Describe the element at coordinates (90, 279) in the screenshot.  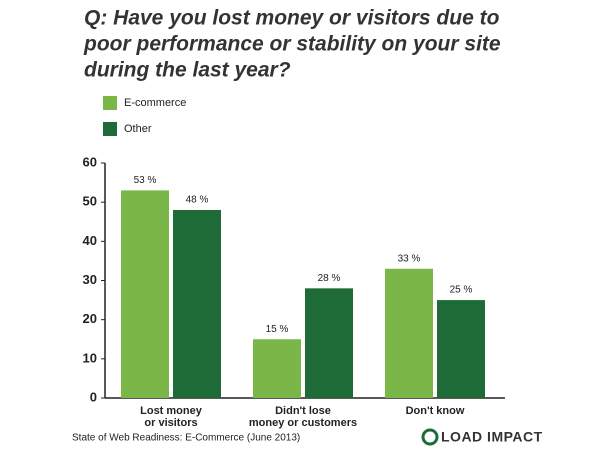
I see `y-tick-label: 30` at that location.